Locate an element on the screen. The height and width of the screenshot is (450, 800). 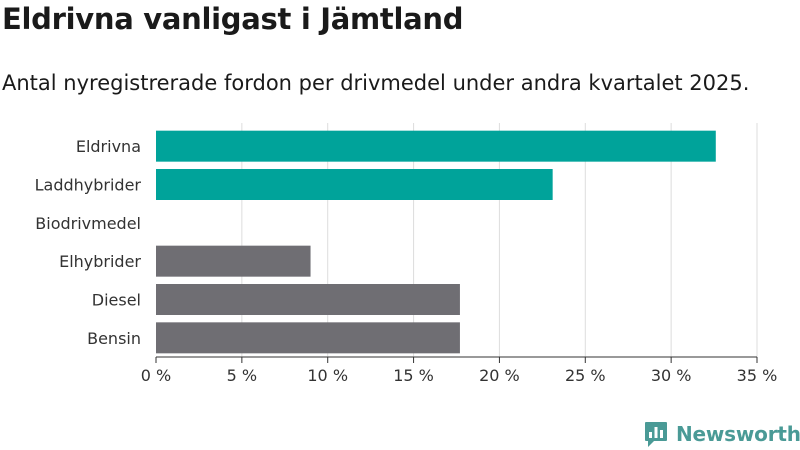
chart-title: Eldrivna vanligast i Jämtland is located at coordinates (233, 19).